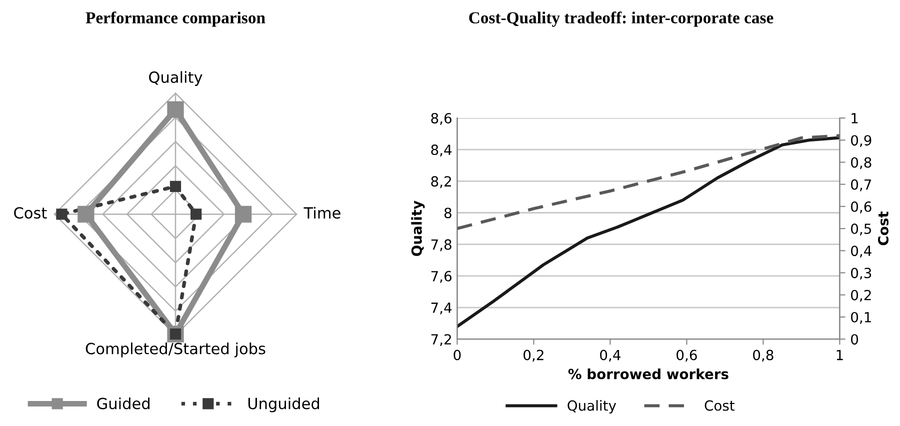  Describe the element at coordinates (441, 276) in the screenshot. I see `y-tick-label: 7,6` at that location.